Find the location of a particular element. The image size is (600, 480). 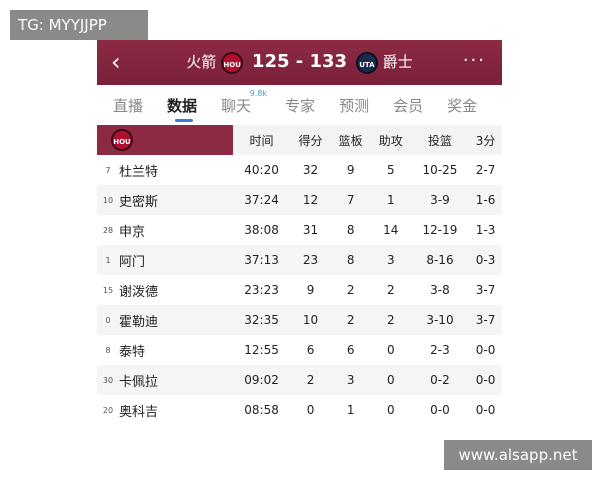

stat-cell: 0-2 is located at coordinates (440, 380).